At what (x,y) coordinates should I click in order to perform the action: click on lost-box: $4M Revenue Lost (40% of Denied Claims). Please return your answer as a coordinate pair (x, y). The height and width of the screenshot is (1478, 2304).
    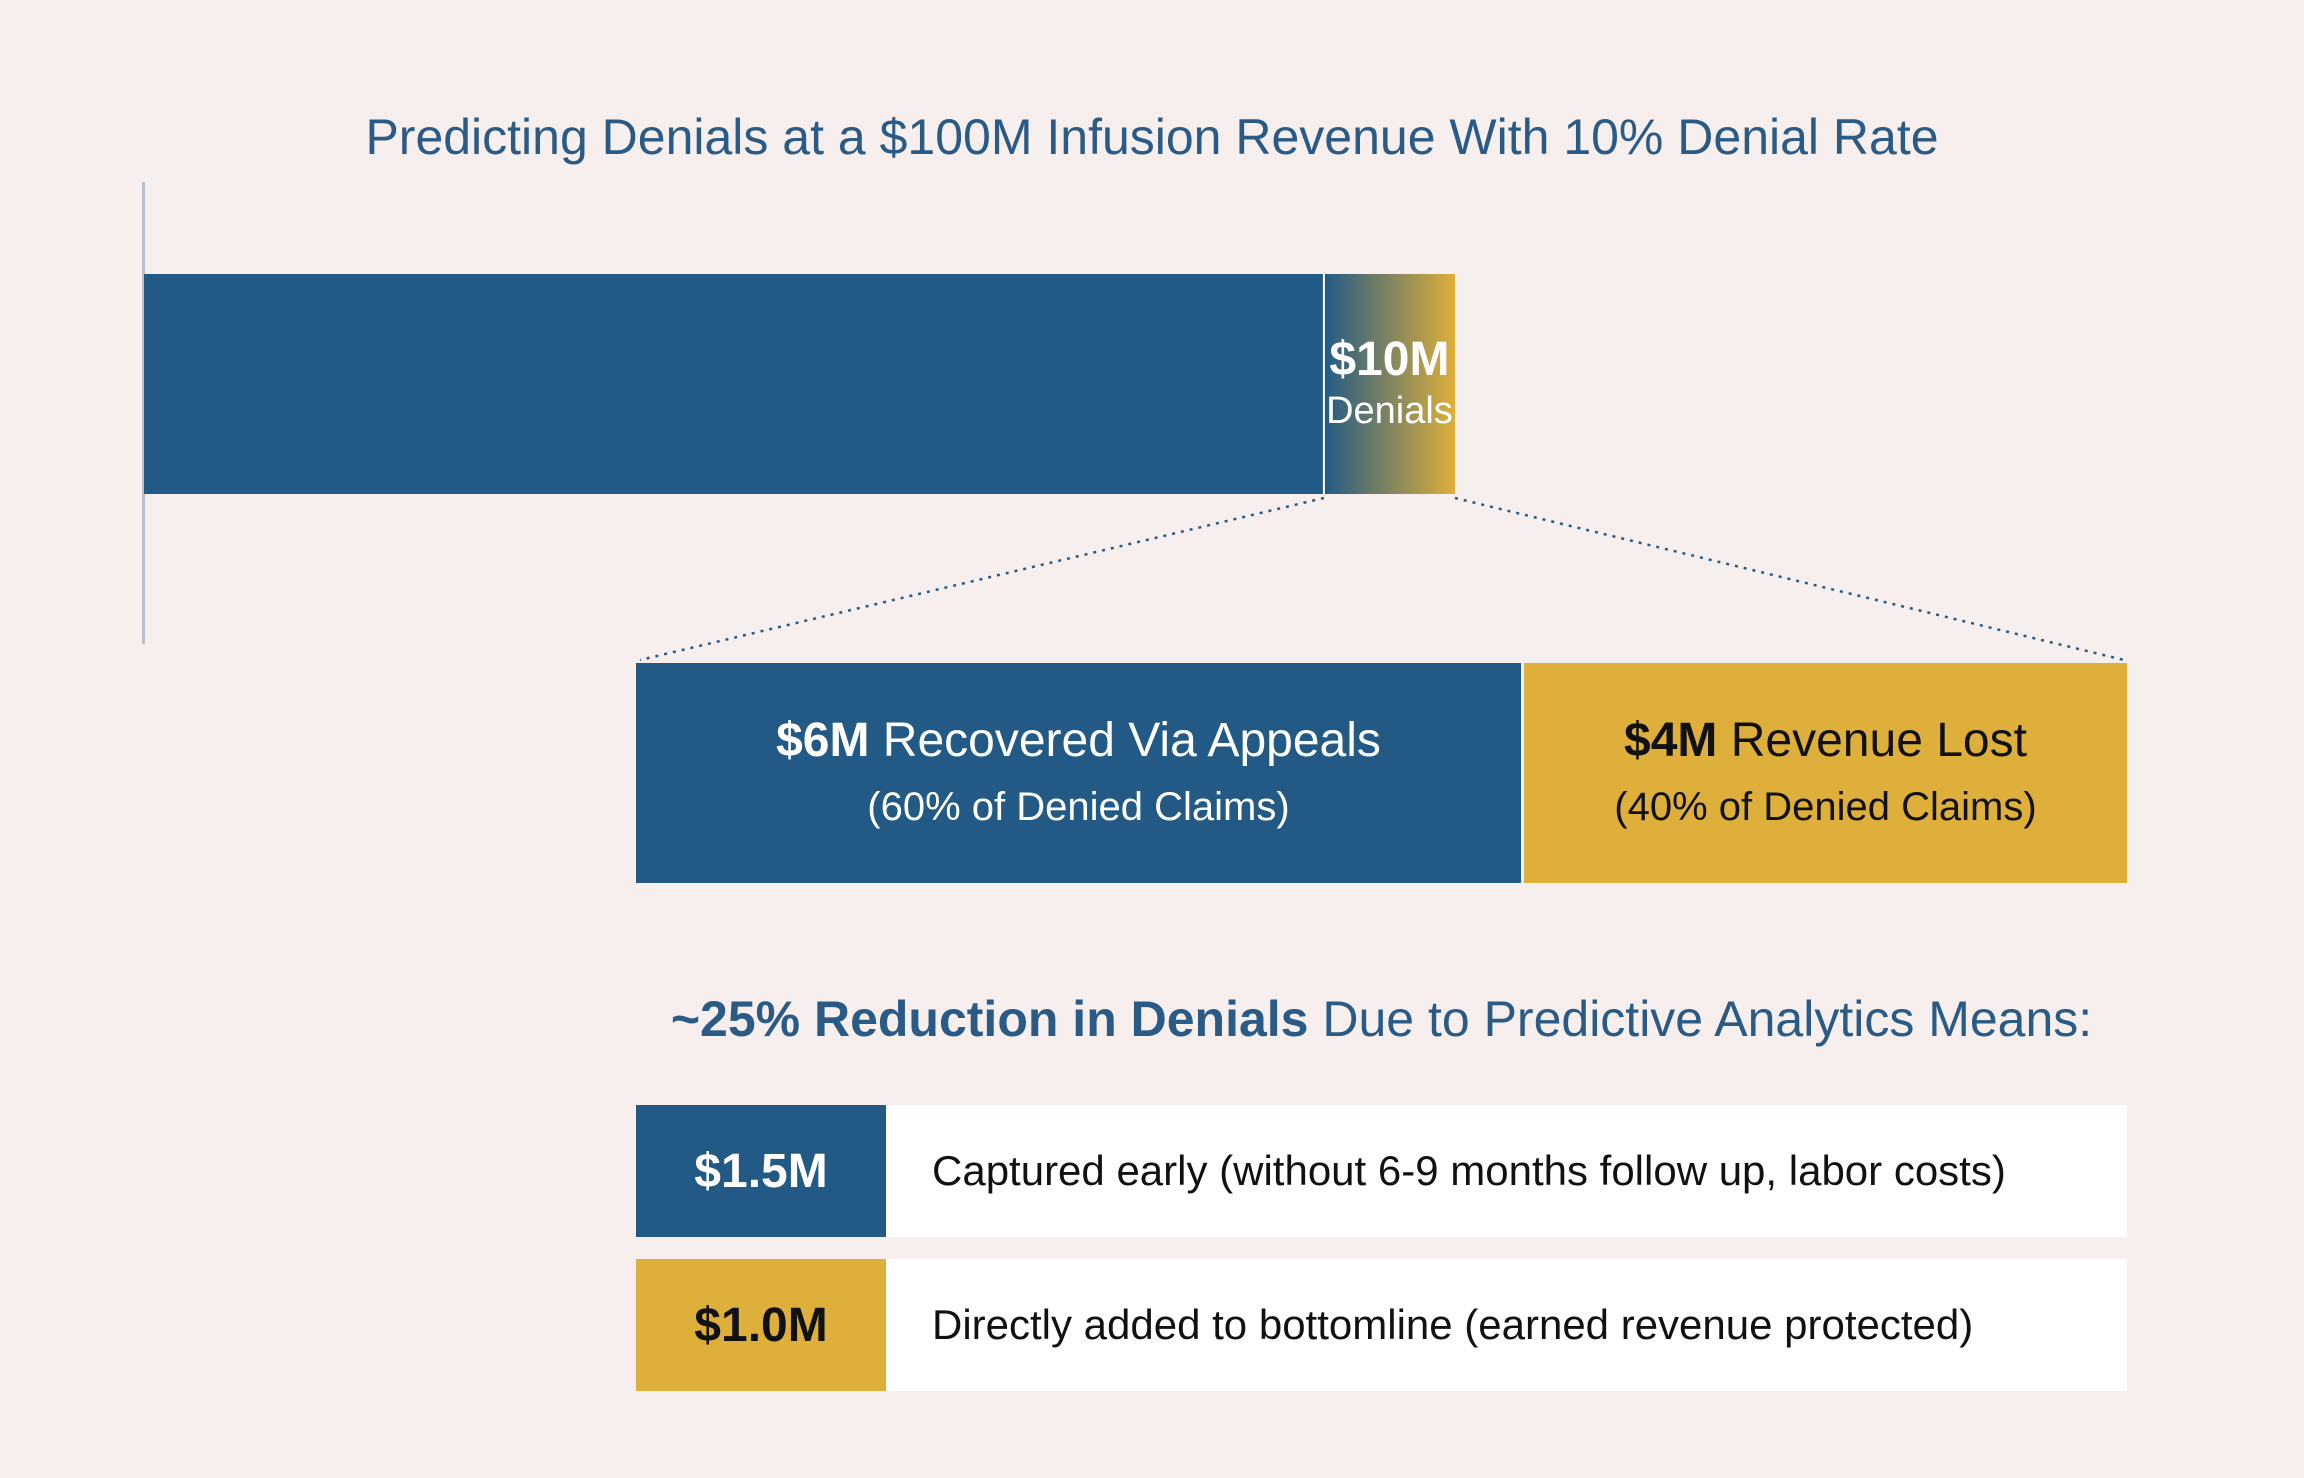
    Looking at the image, I should click on (1825, 773).